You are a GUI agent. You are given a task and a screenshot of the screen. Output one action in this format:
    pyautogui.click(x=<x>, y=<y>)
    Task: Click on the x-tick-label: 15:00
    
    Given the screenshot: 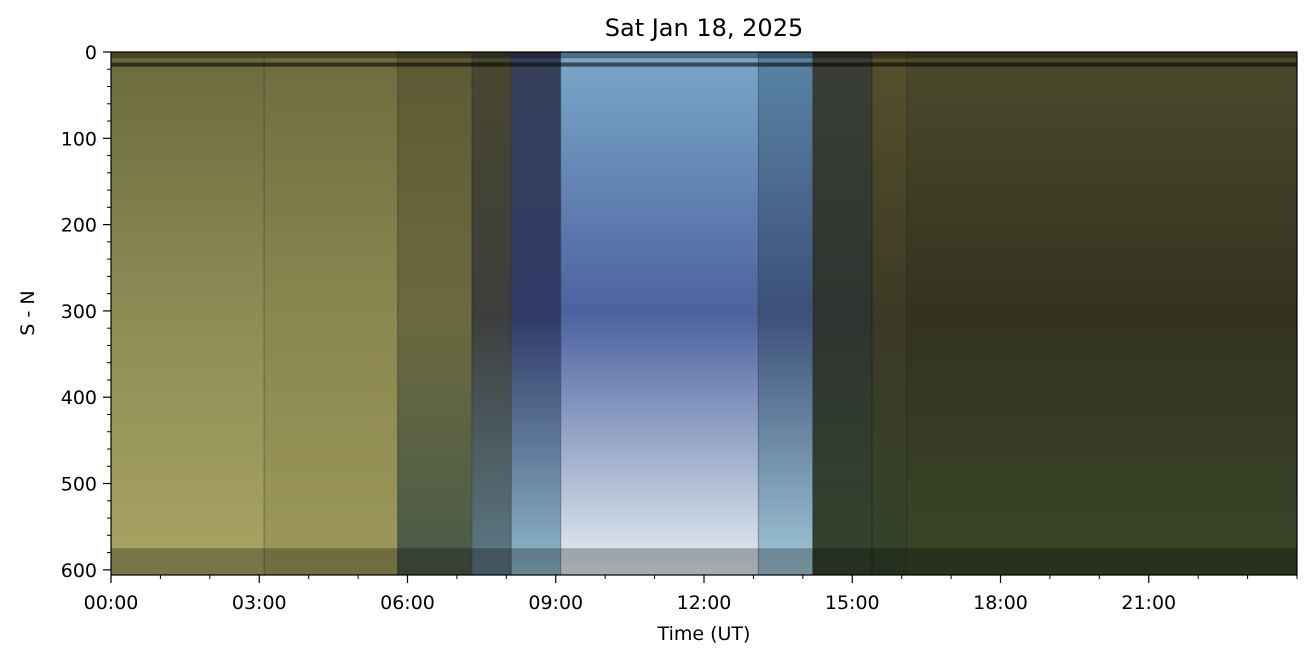 What is the action you would take?
    pyautogui.click(x=852, y=603)
    